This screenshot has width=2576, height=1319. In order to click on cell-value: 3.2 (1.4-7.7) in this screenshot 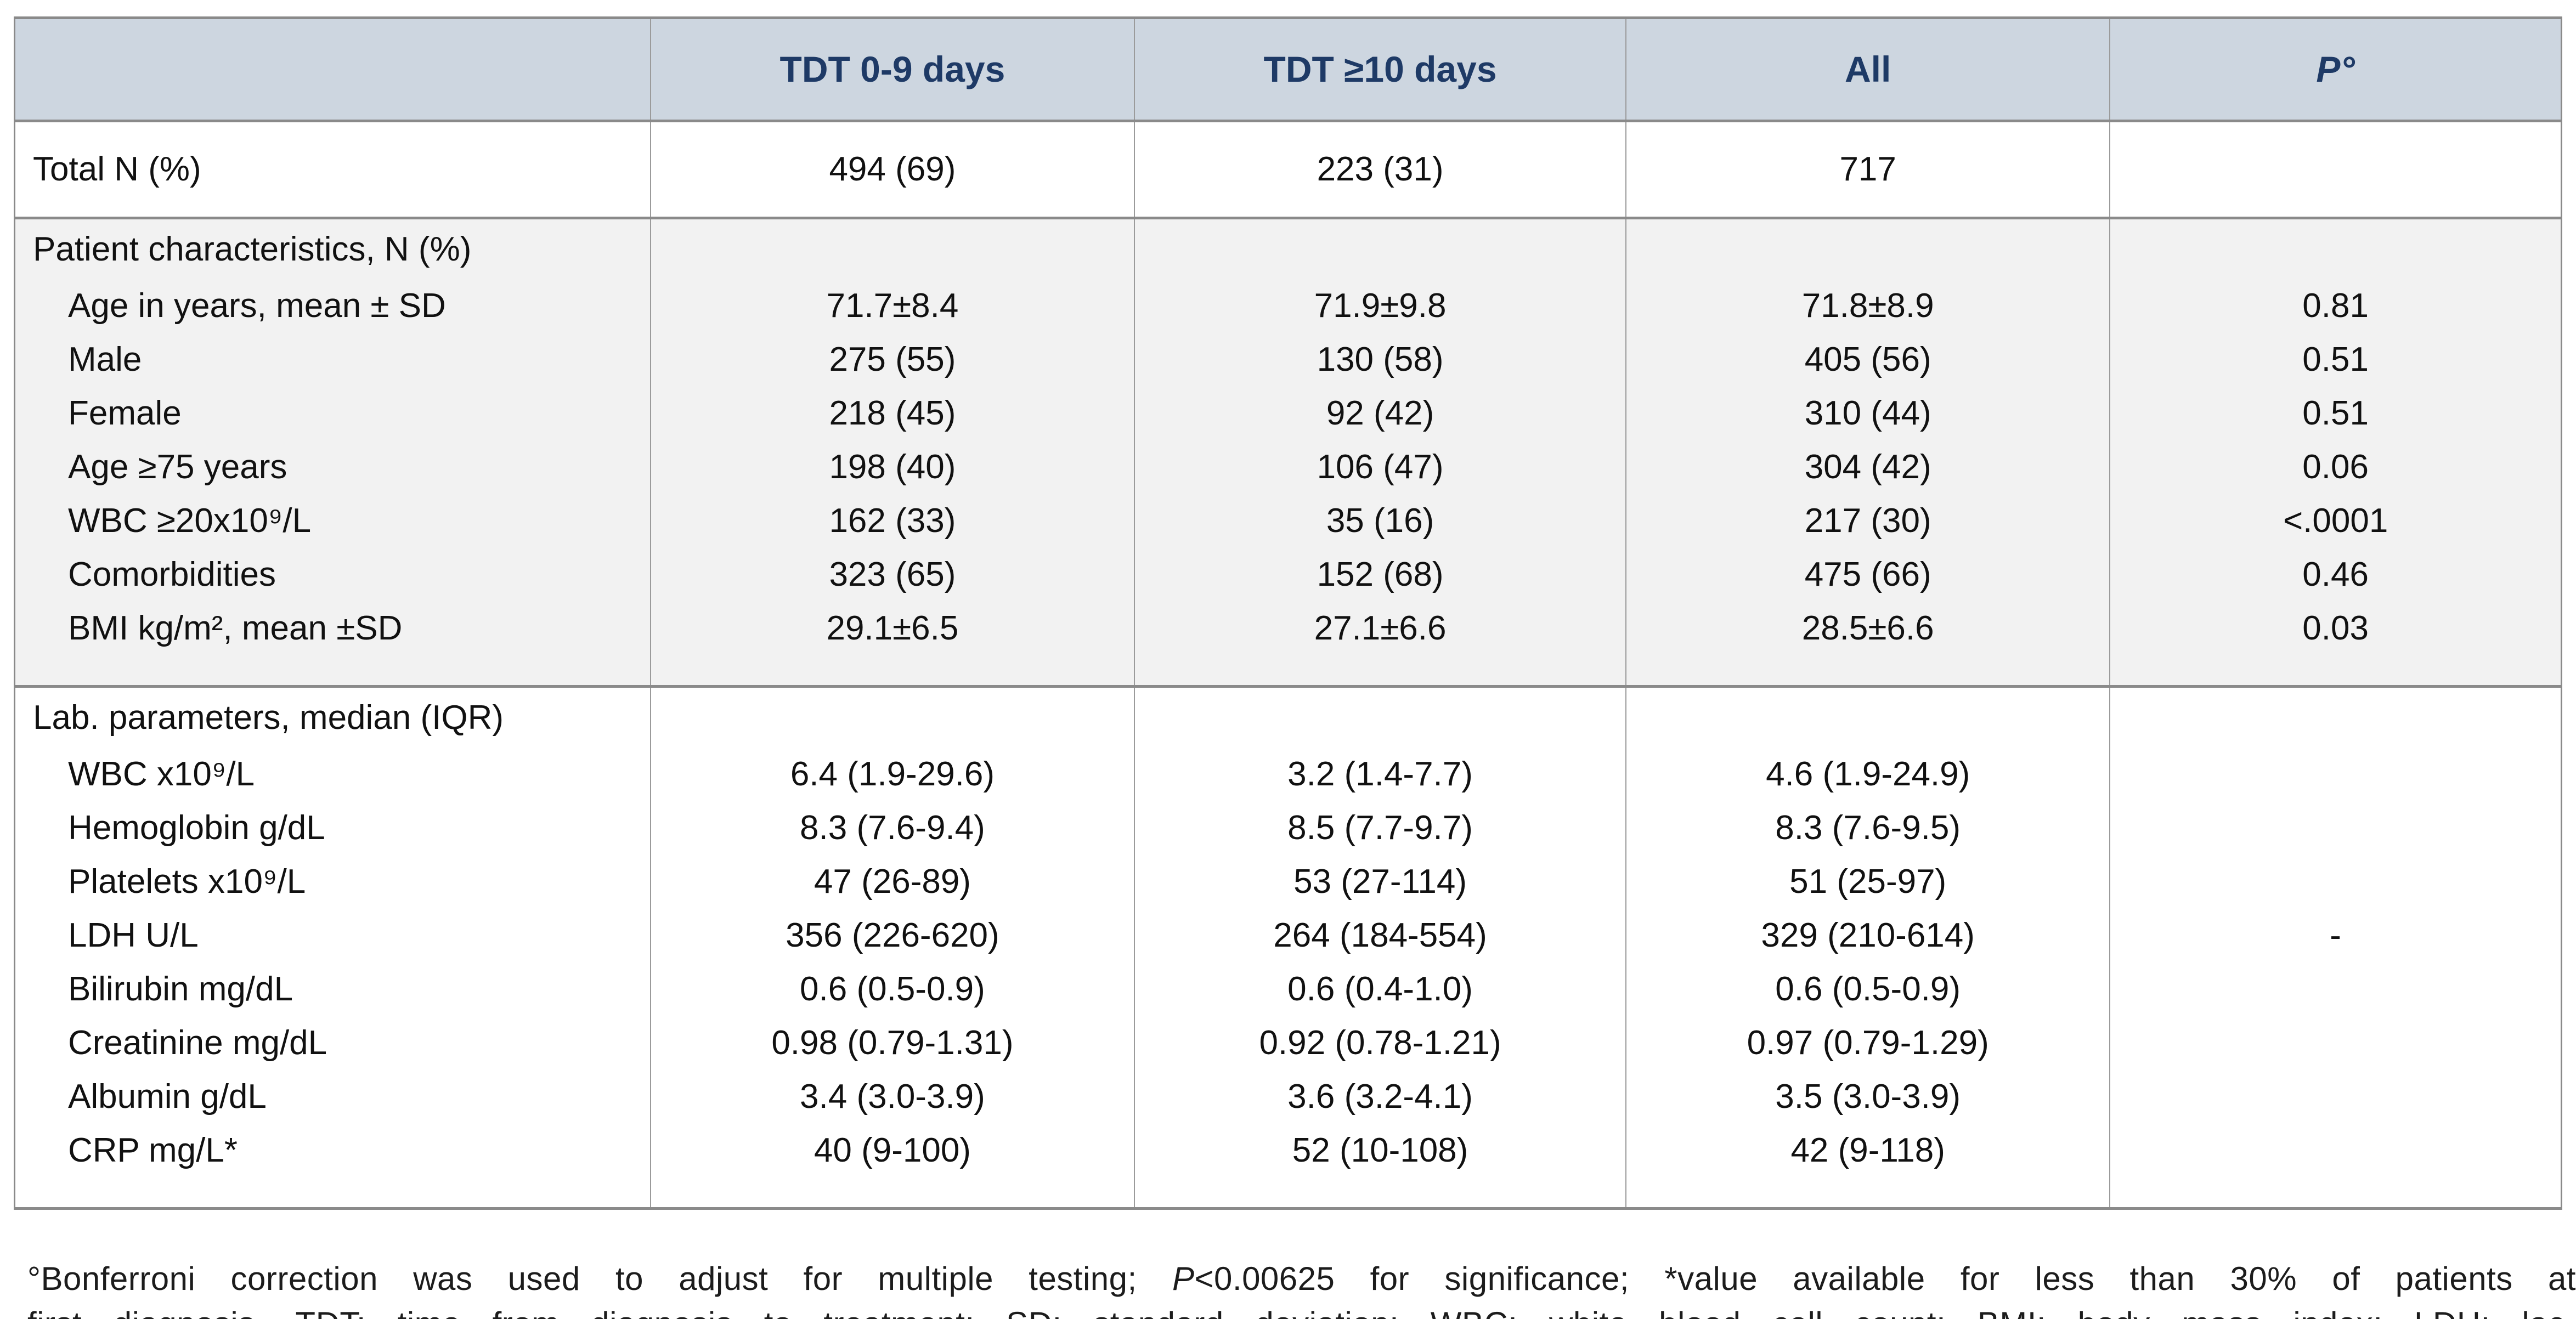, I will do `click(1380, 775)`.